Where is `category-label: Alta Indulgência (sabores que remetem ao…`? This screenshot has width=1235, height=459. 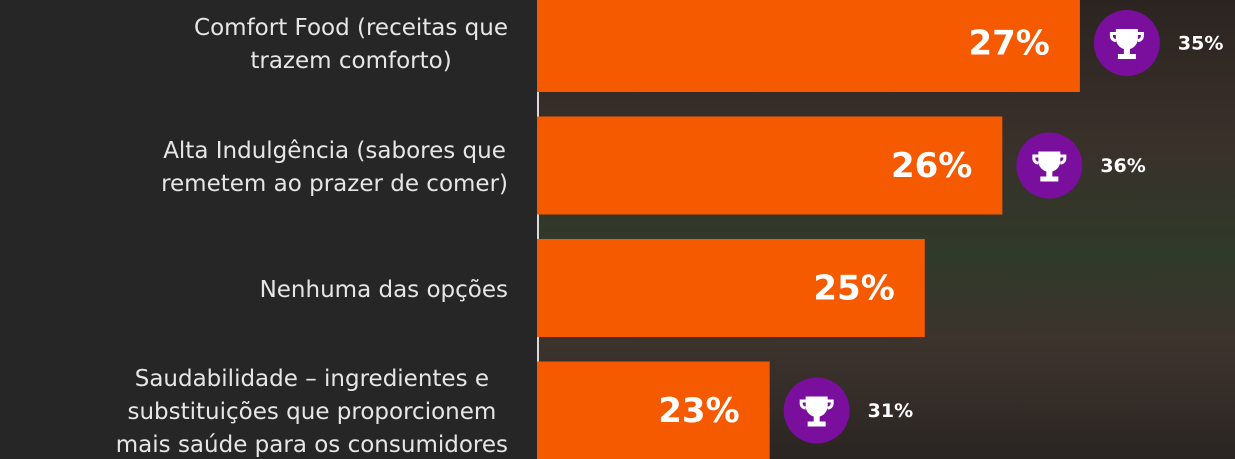
category-label: Alta Indulgência (sabores que remetem ao… is located at coordinates (254, 168).